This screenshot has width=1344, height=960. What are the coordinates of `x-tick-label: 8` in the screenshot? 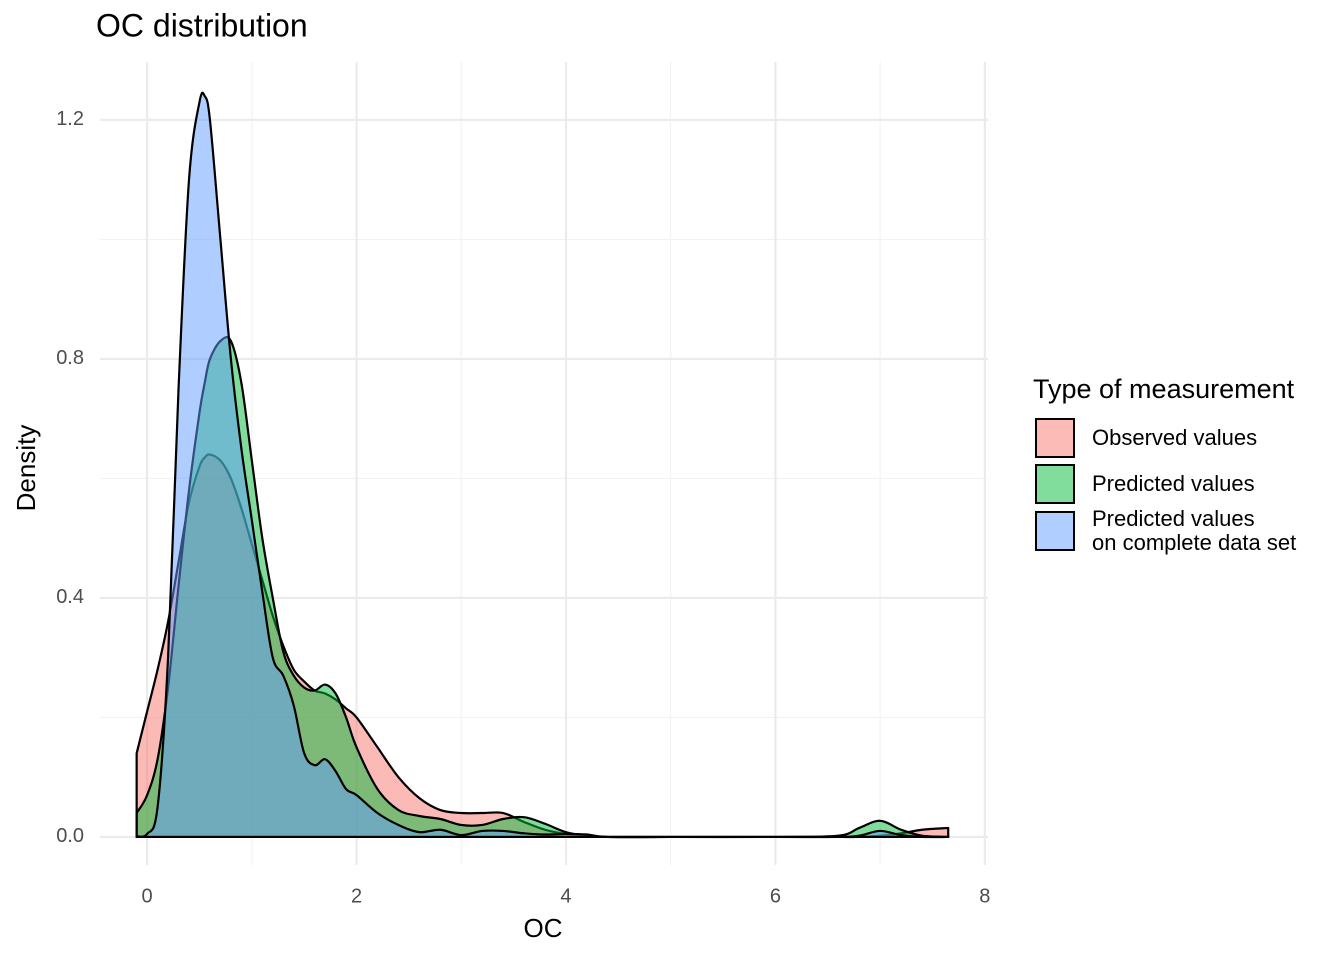 It's located at (984, 896).